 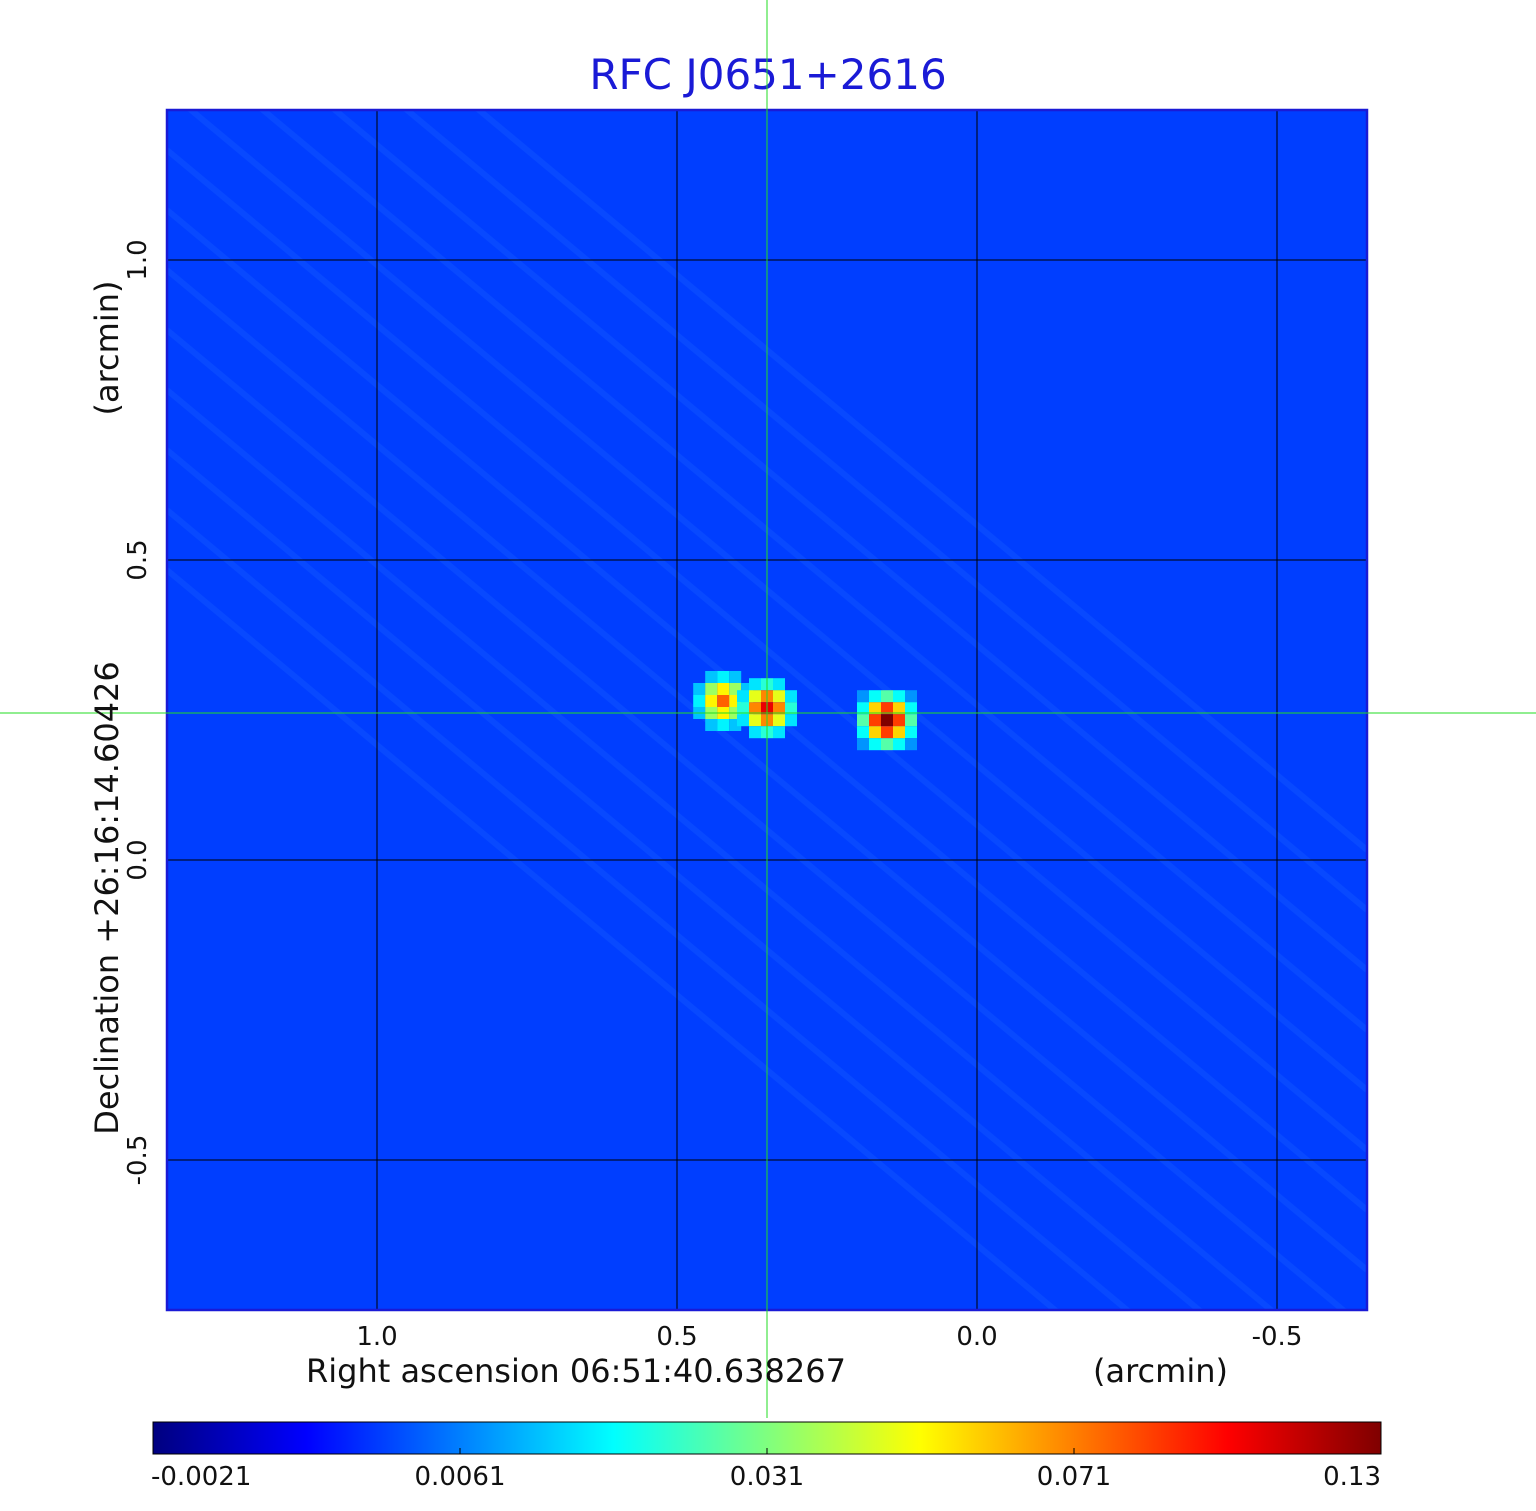 I want to click on x-tick-label: 1.0, so click(x=377, y=1337).